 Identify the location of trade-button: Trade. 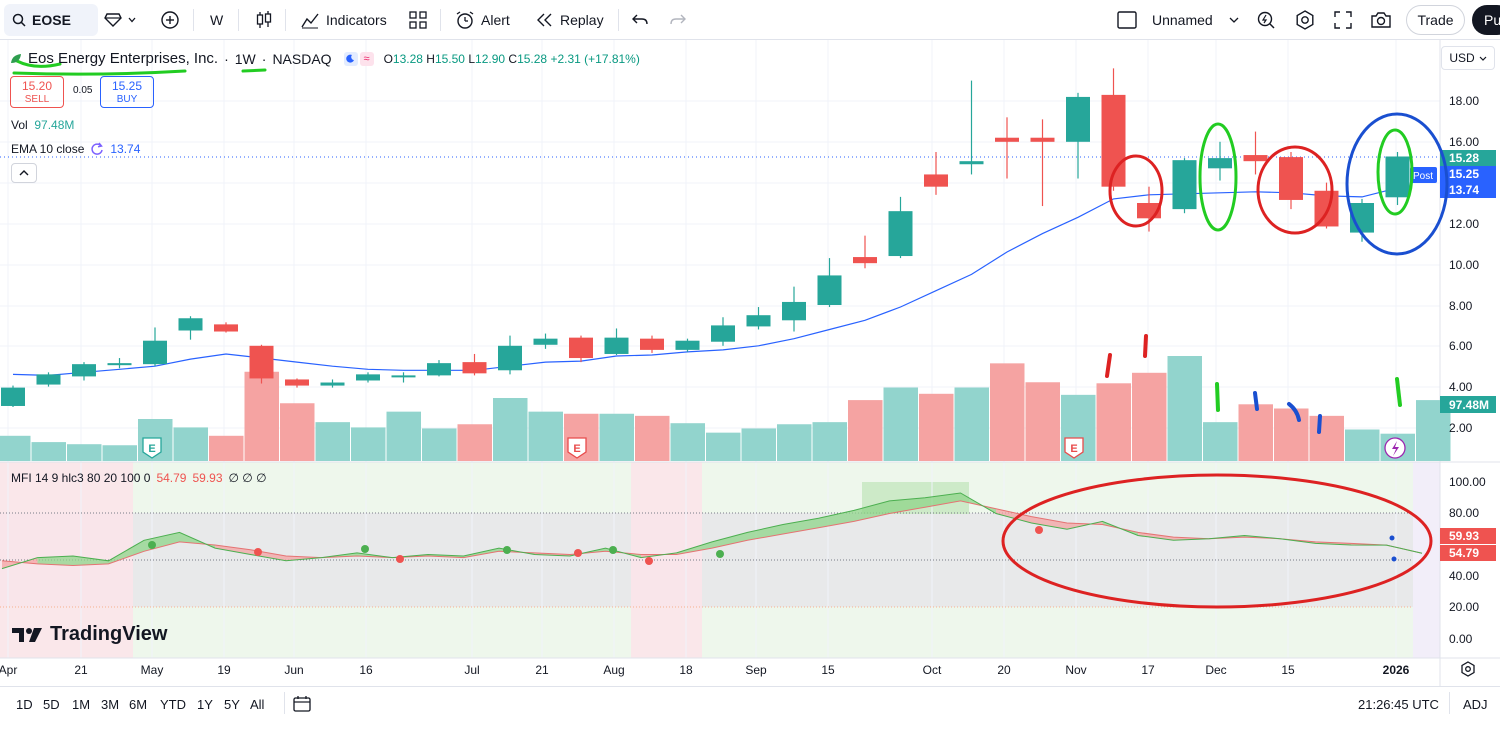
(1435, 20).